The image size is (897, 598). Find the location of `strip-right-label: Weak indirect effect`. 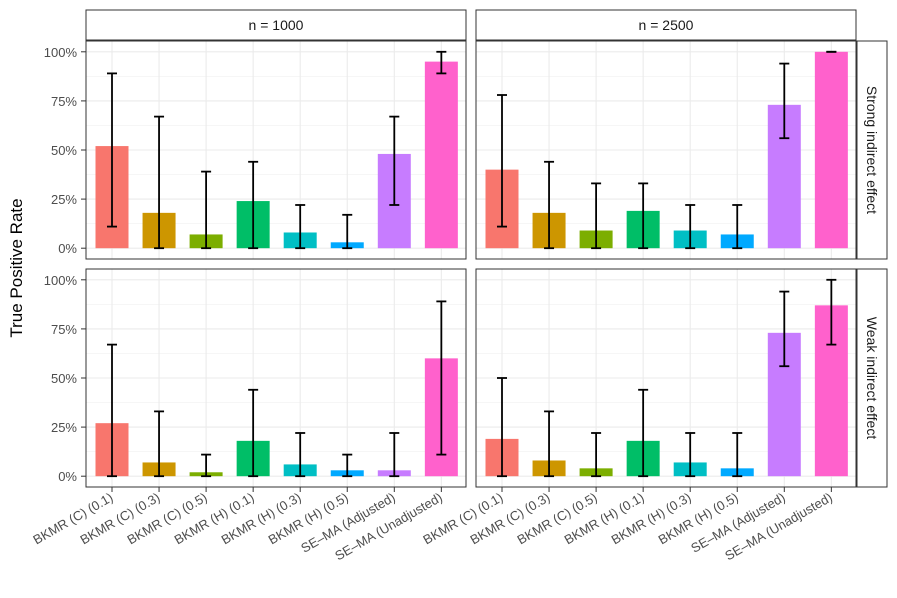

strip-right-label: Weak indirect effect is located at coordinates (872, 378).